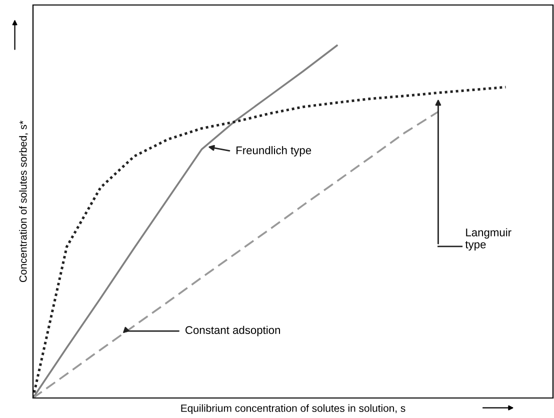 The height and width of the screenshot is (418, 554). What do you see at coordinates (488, 239) in the screenshot?
I see `annotation: Langmuir type` at bounding box center [488, 239].